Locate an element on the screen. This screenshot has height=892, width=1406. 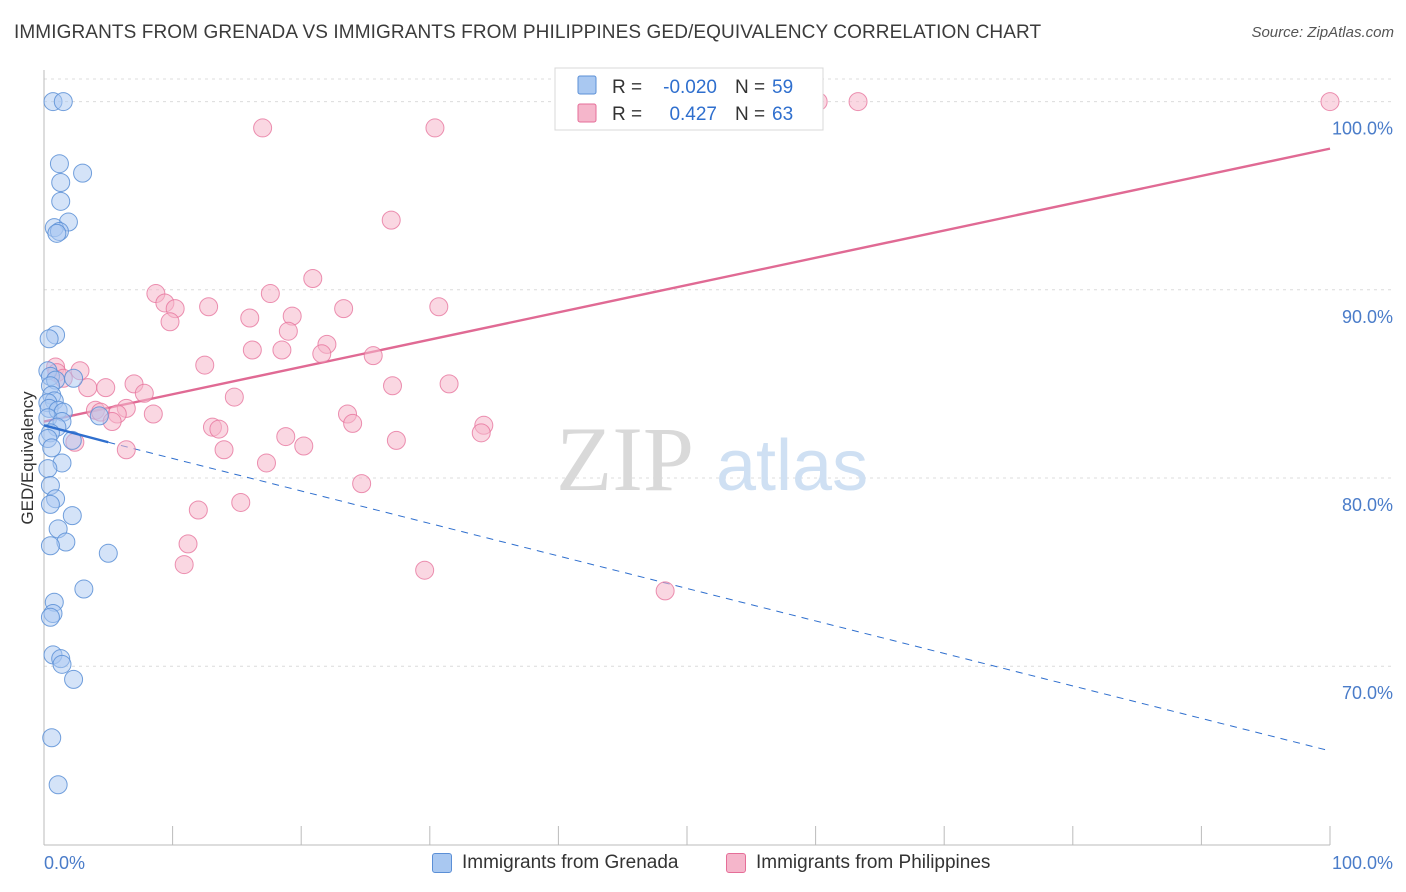
y-tick-label-90: 90.0% is located at coordinates (1367, 317).